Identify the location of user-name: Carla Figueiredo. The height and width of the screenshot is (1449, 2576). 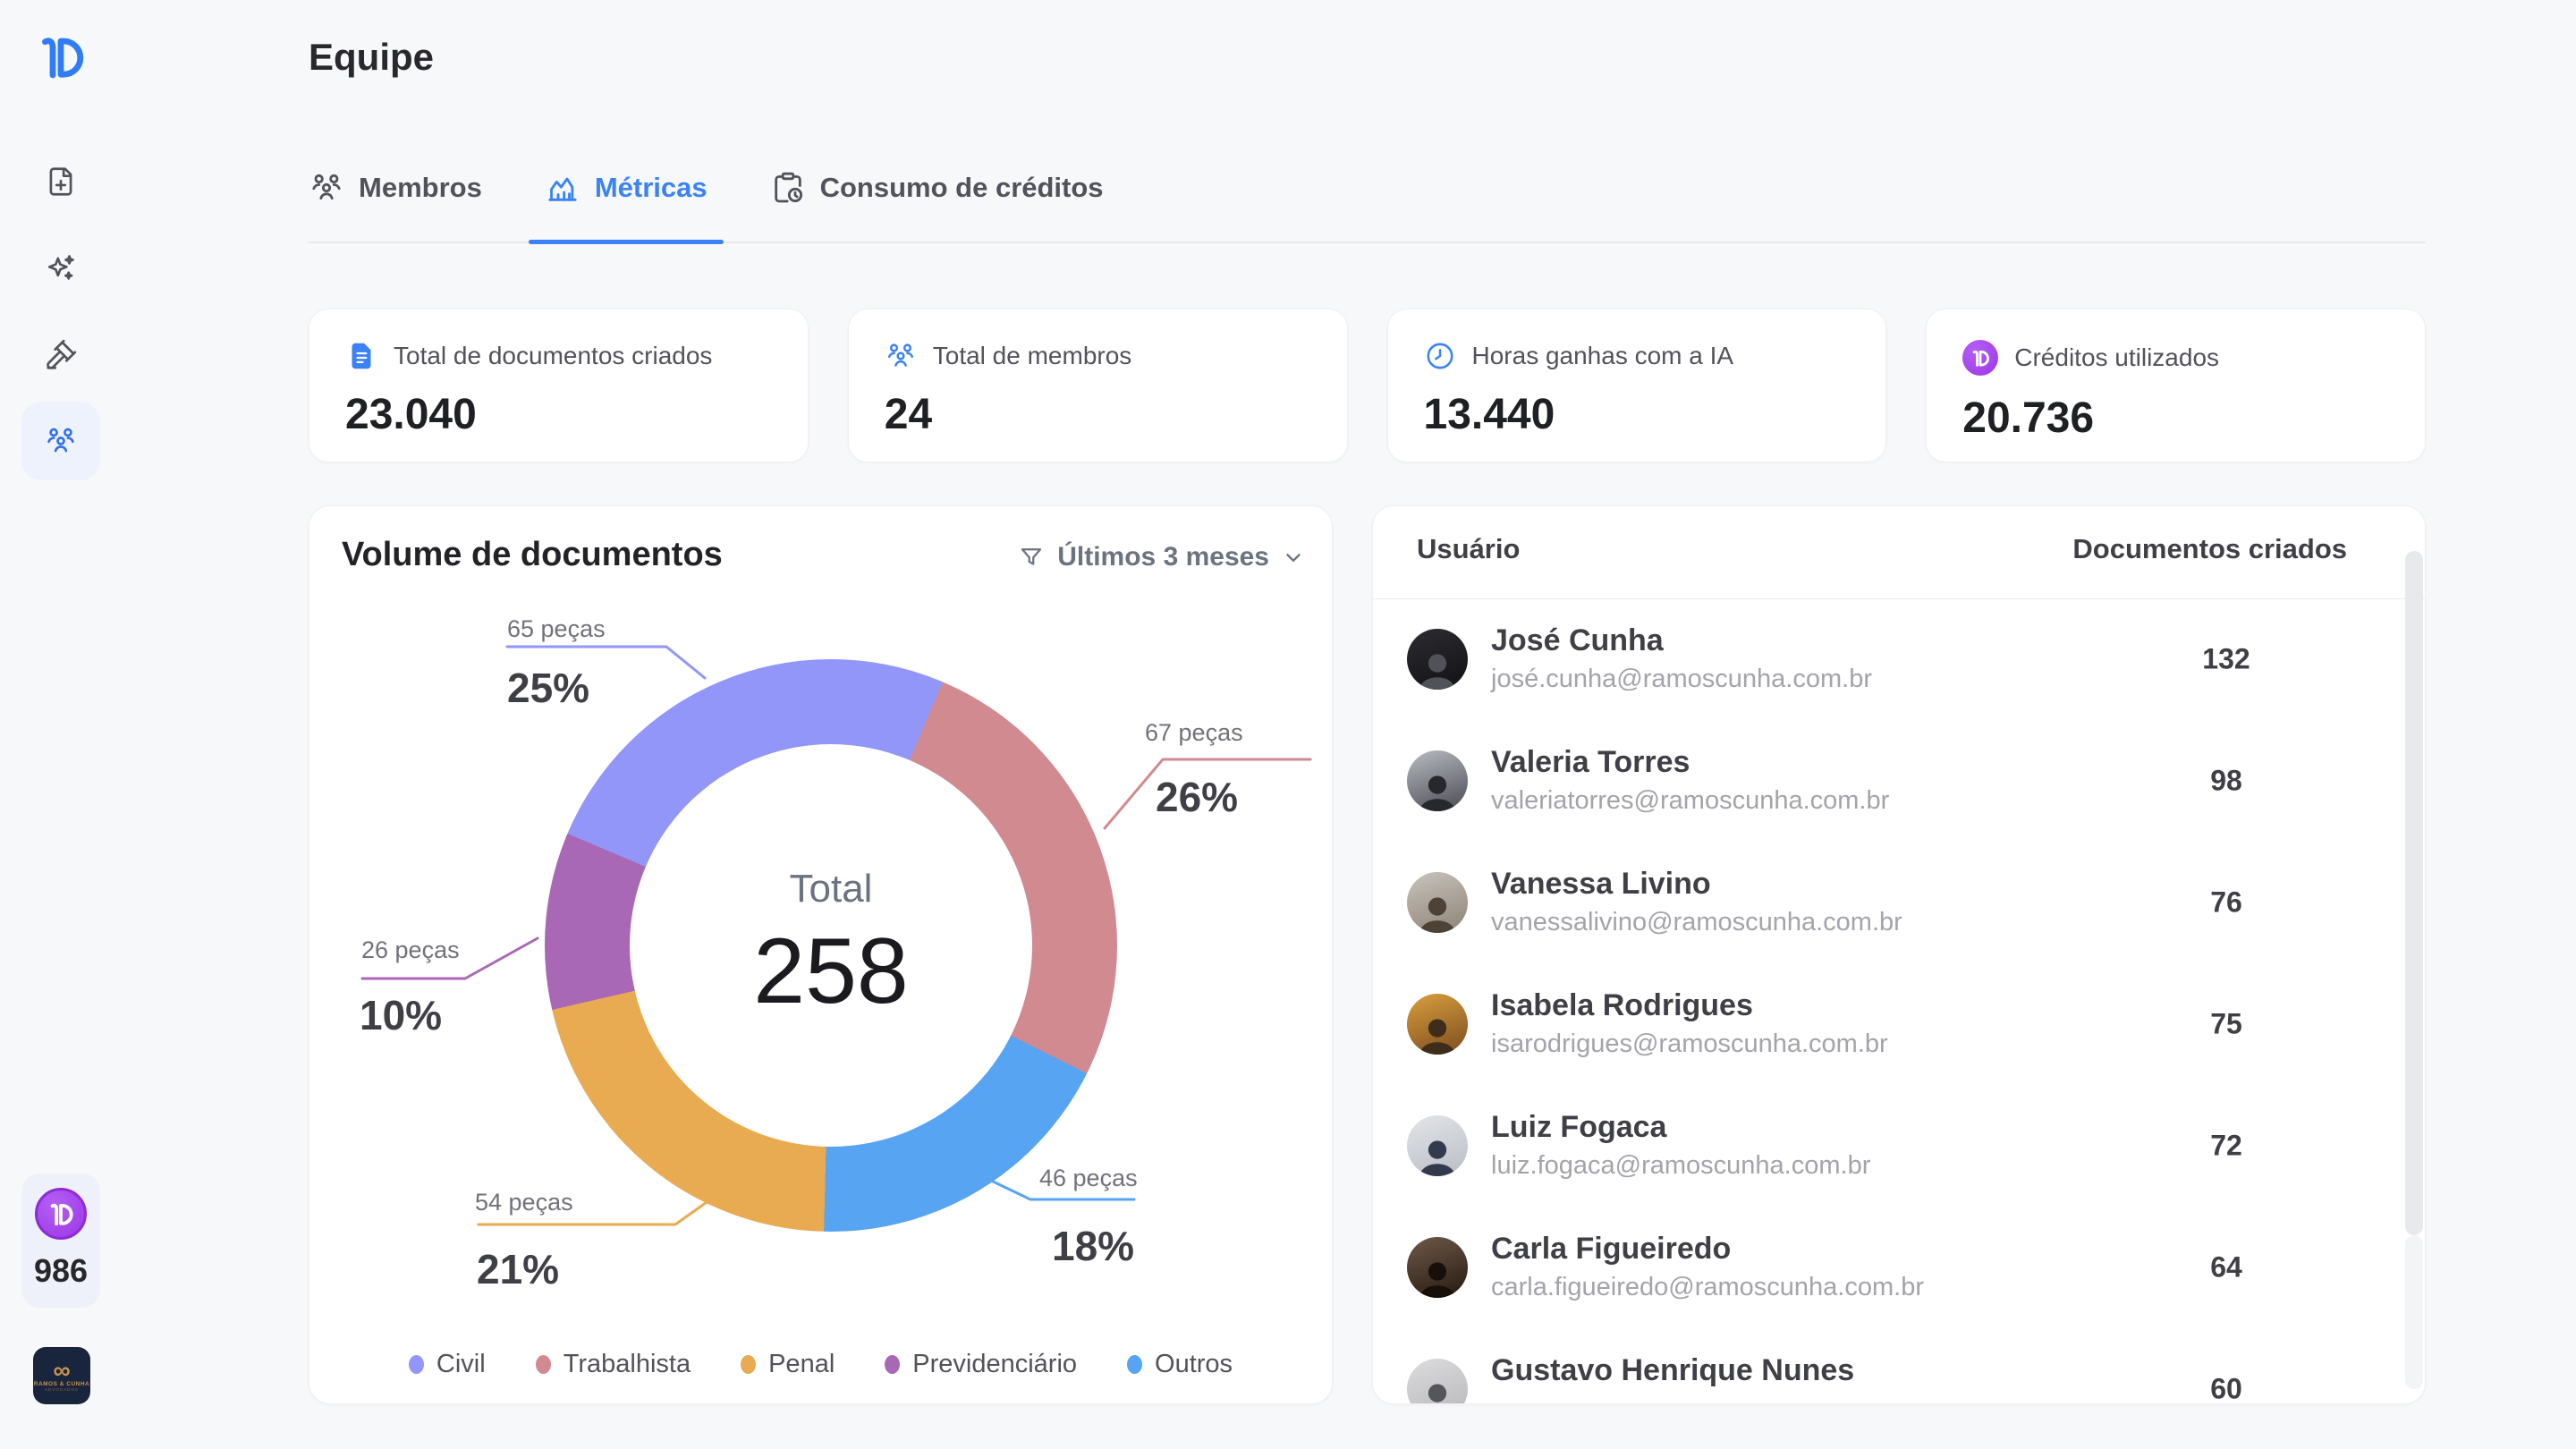
(1611, 1249).